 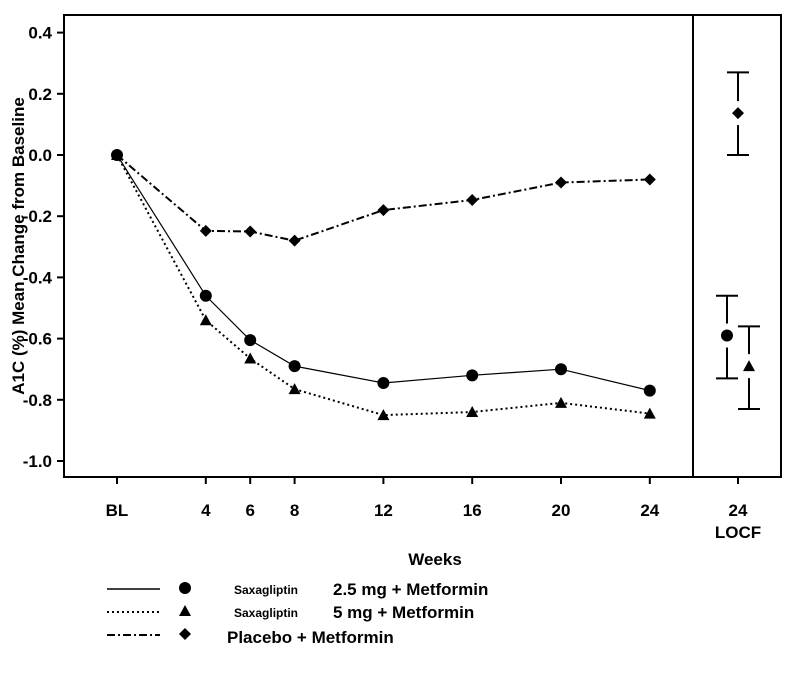 What do you see at coordinates (738, 113) in the screenshot?
I see `locf-point-diamond` at bounding box center [738, 113].